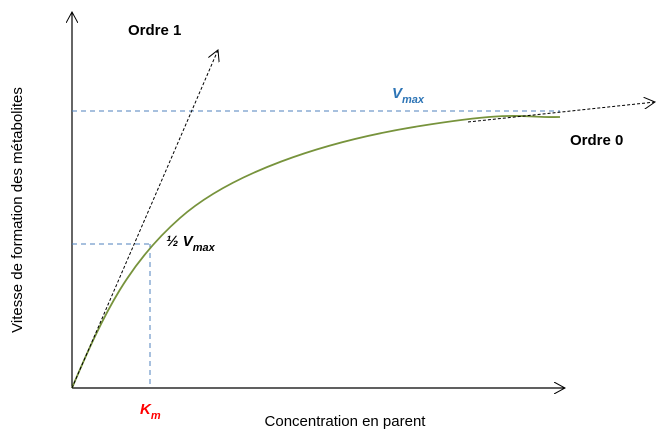 Image resolution: width=657 pixels, height=439 pixels. Describe the element at coordinates (17, 210) in the screenshot. I see `y-axis-label: Vitesse de formation des métabolites` at that location.